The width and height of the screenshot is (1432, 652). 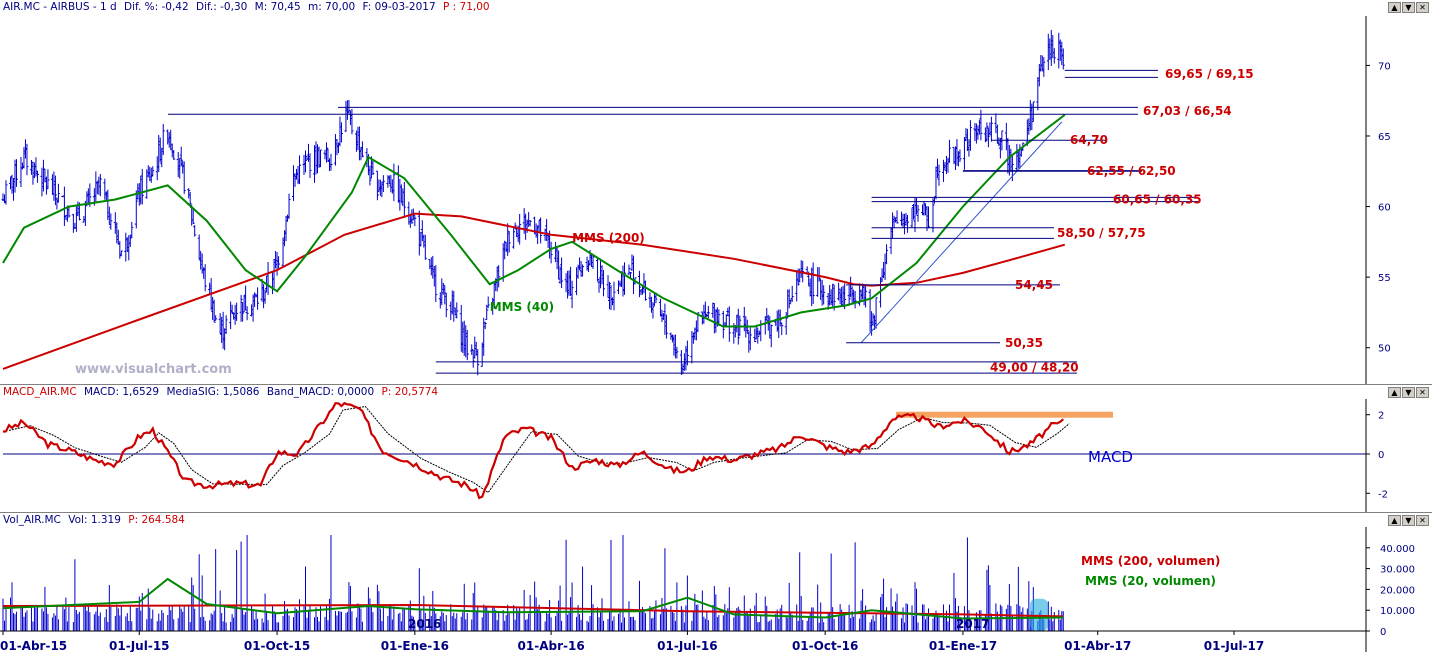 What do you see at coordinates (122, 392) in the screenshot?
I see `macd-value: MACD: 1,6529` at bounding box center [122, 392].